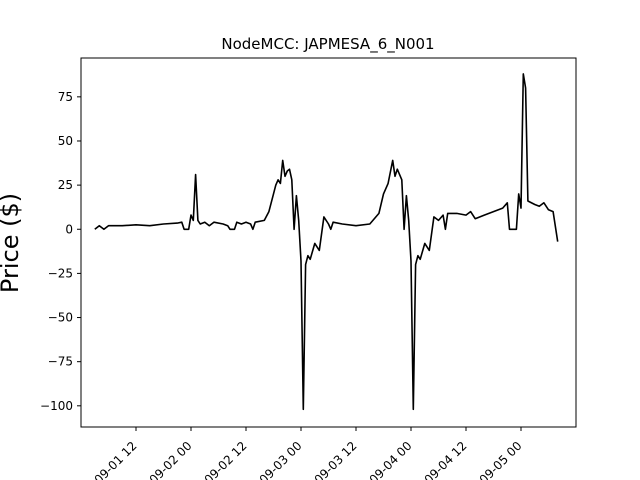 Image resolution: width=640 pixels, height=480 pixels. Describe the element at coordinates (12, 243) in the screenshot. I see `y-axis-label: Price ($)` at that location.